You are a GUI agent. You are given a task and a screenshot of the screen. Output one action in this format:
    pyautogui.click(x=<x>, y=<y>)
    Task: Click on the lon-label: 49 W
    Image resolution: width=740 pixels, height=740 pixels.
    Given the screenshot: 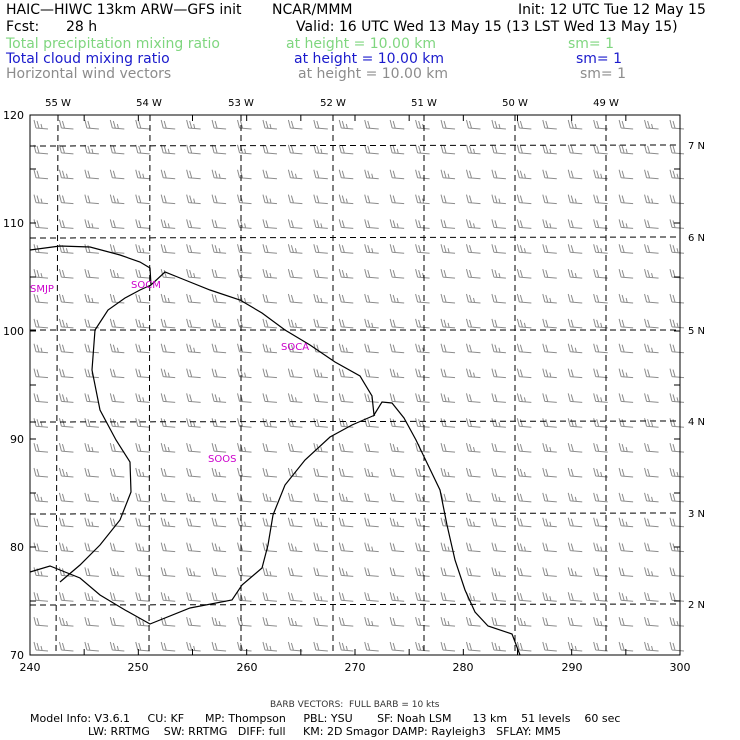 What is the action you would take?
    pyautogui.click(x=606, y=103)
    